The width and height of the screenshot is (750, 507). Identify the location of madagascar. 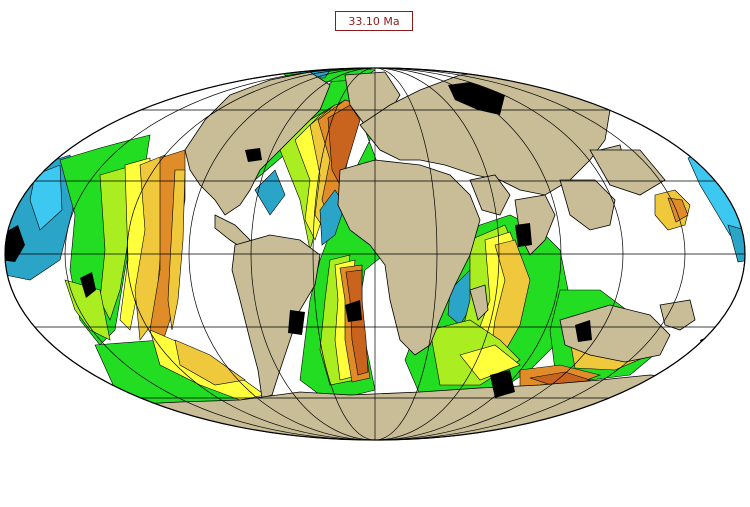
(479, 302).